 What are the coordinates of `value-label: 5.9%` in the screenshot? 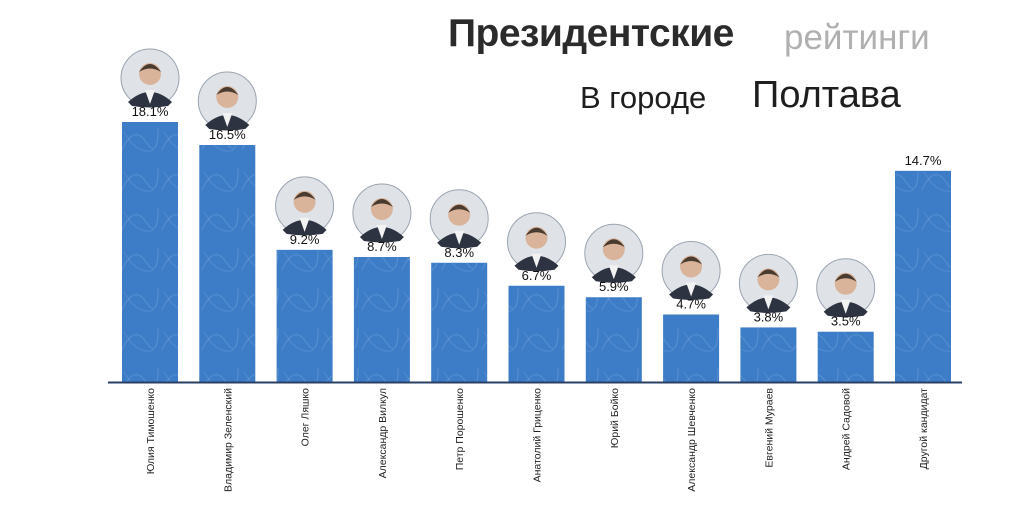 It's located at (614, 286).